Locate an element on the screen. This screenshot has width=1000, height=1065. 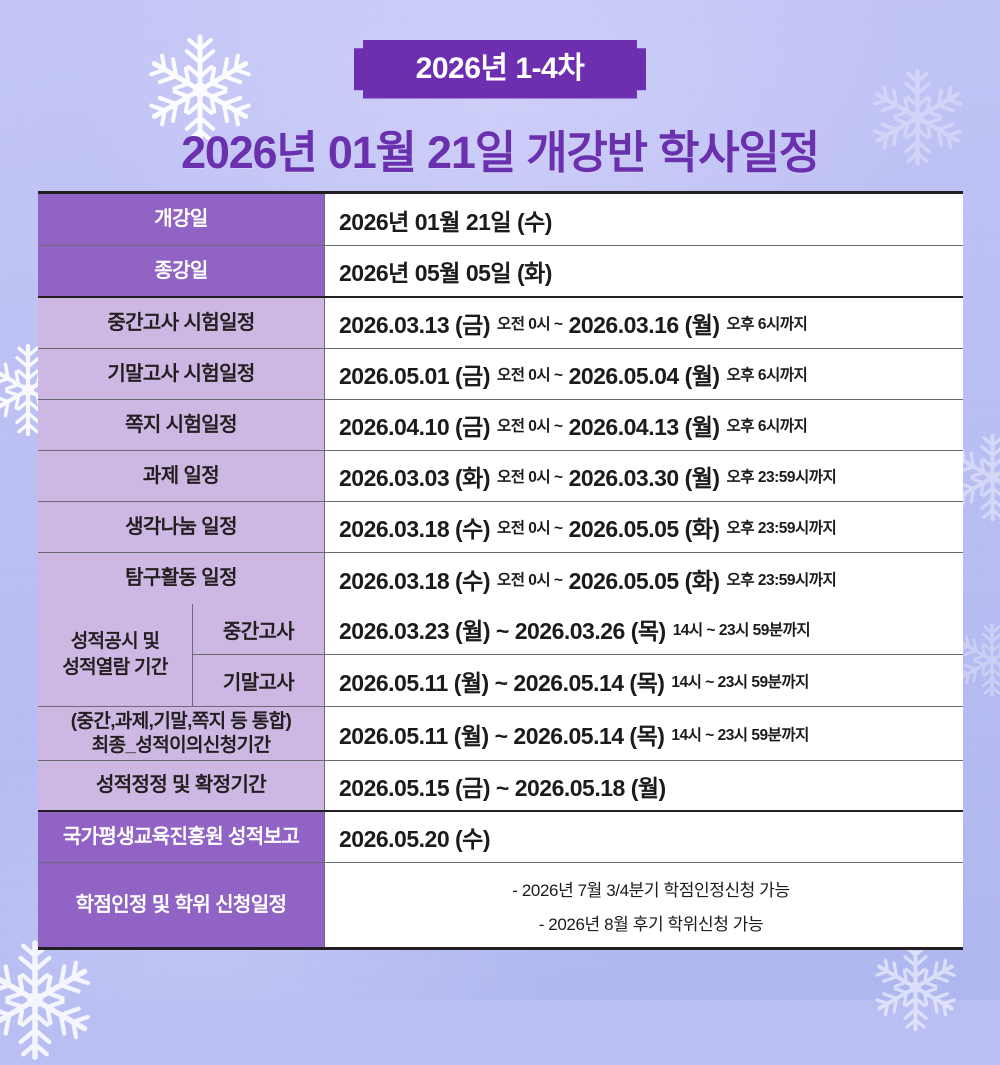
row-label-text: 종강일 is located at coordinates (180, 271).